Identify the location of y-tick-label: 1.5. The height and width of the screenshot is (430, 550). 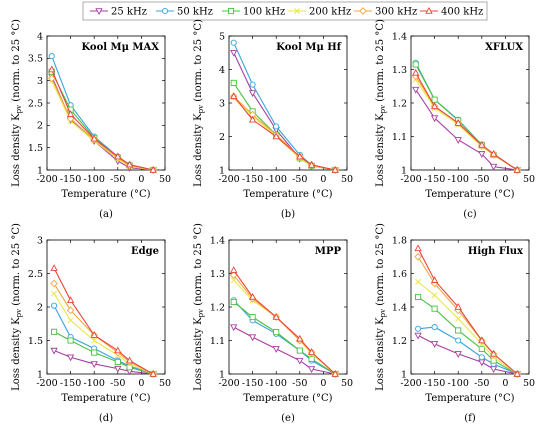
(35, 341).